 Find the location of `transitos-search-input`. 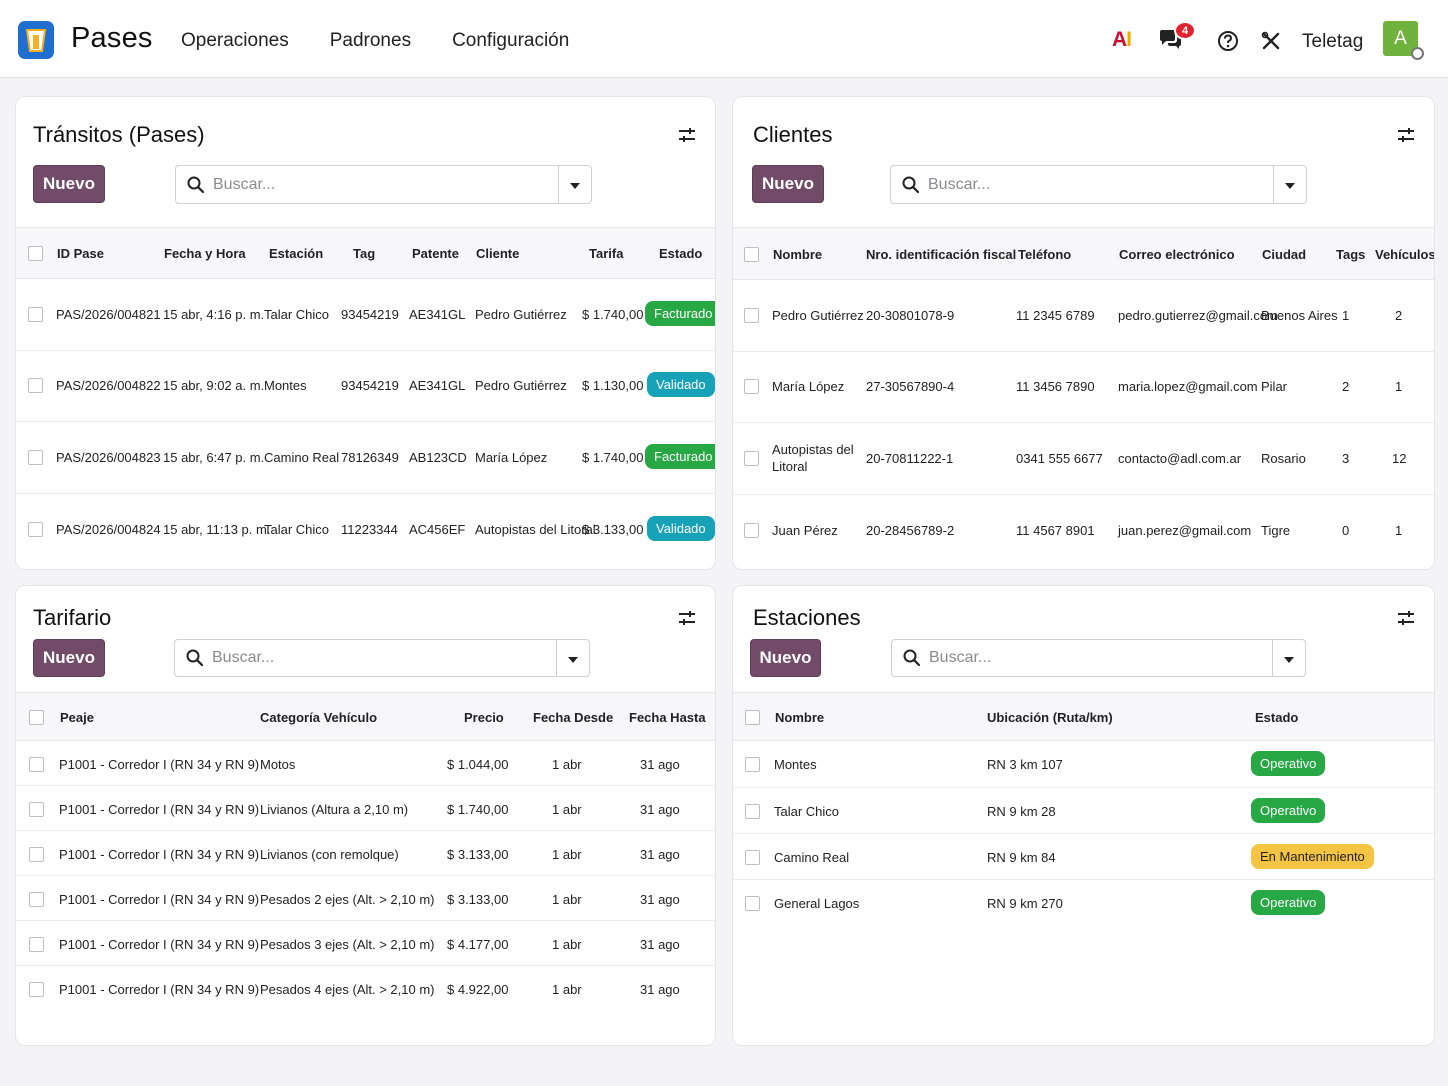

transitos-search-input is located at coordinates (385, 184).